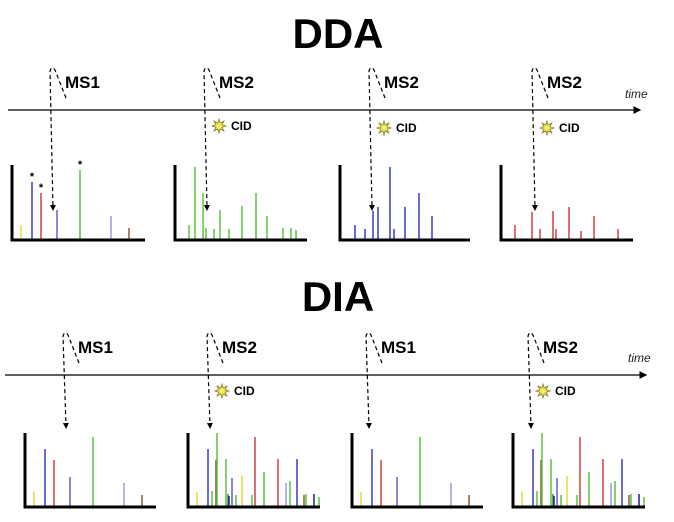  Describe the element at coordinates (338, 296) in the screenshot. I see `dia-title: DIA` at that location.